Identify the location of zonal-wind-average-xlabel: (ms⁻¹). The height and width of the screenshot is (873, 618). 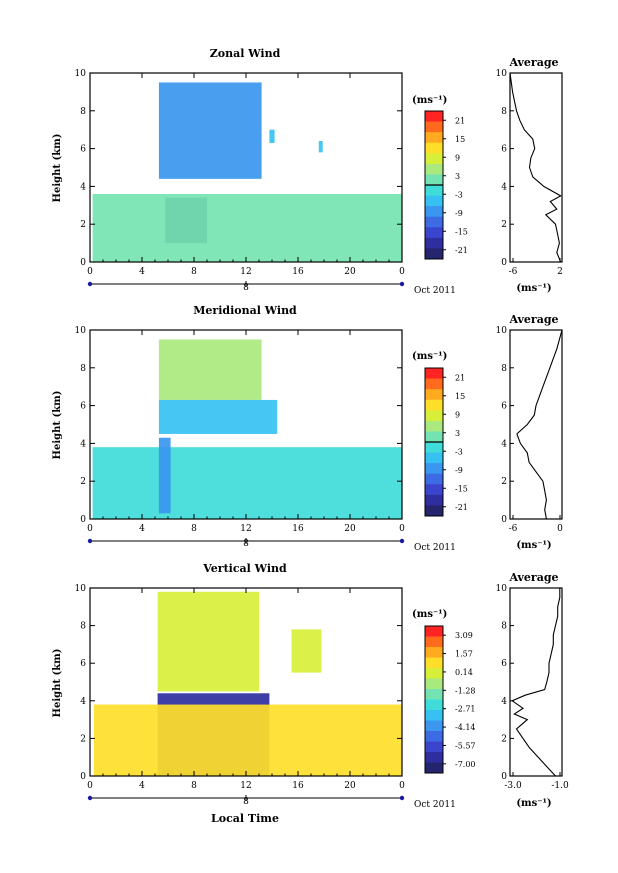
(533, 288).